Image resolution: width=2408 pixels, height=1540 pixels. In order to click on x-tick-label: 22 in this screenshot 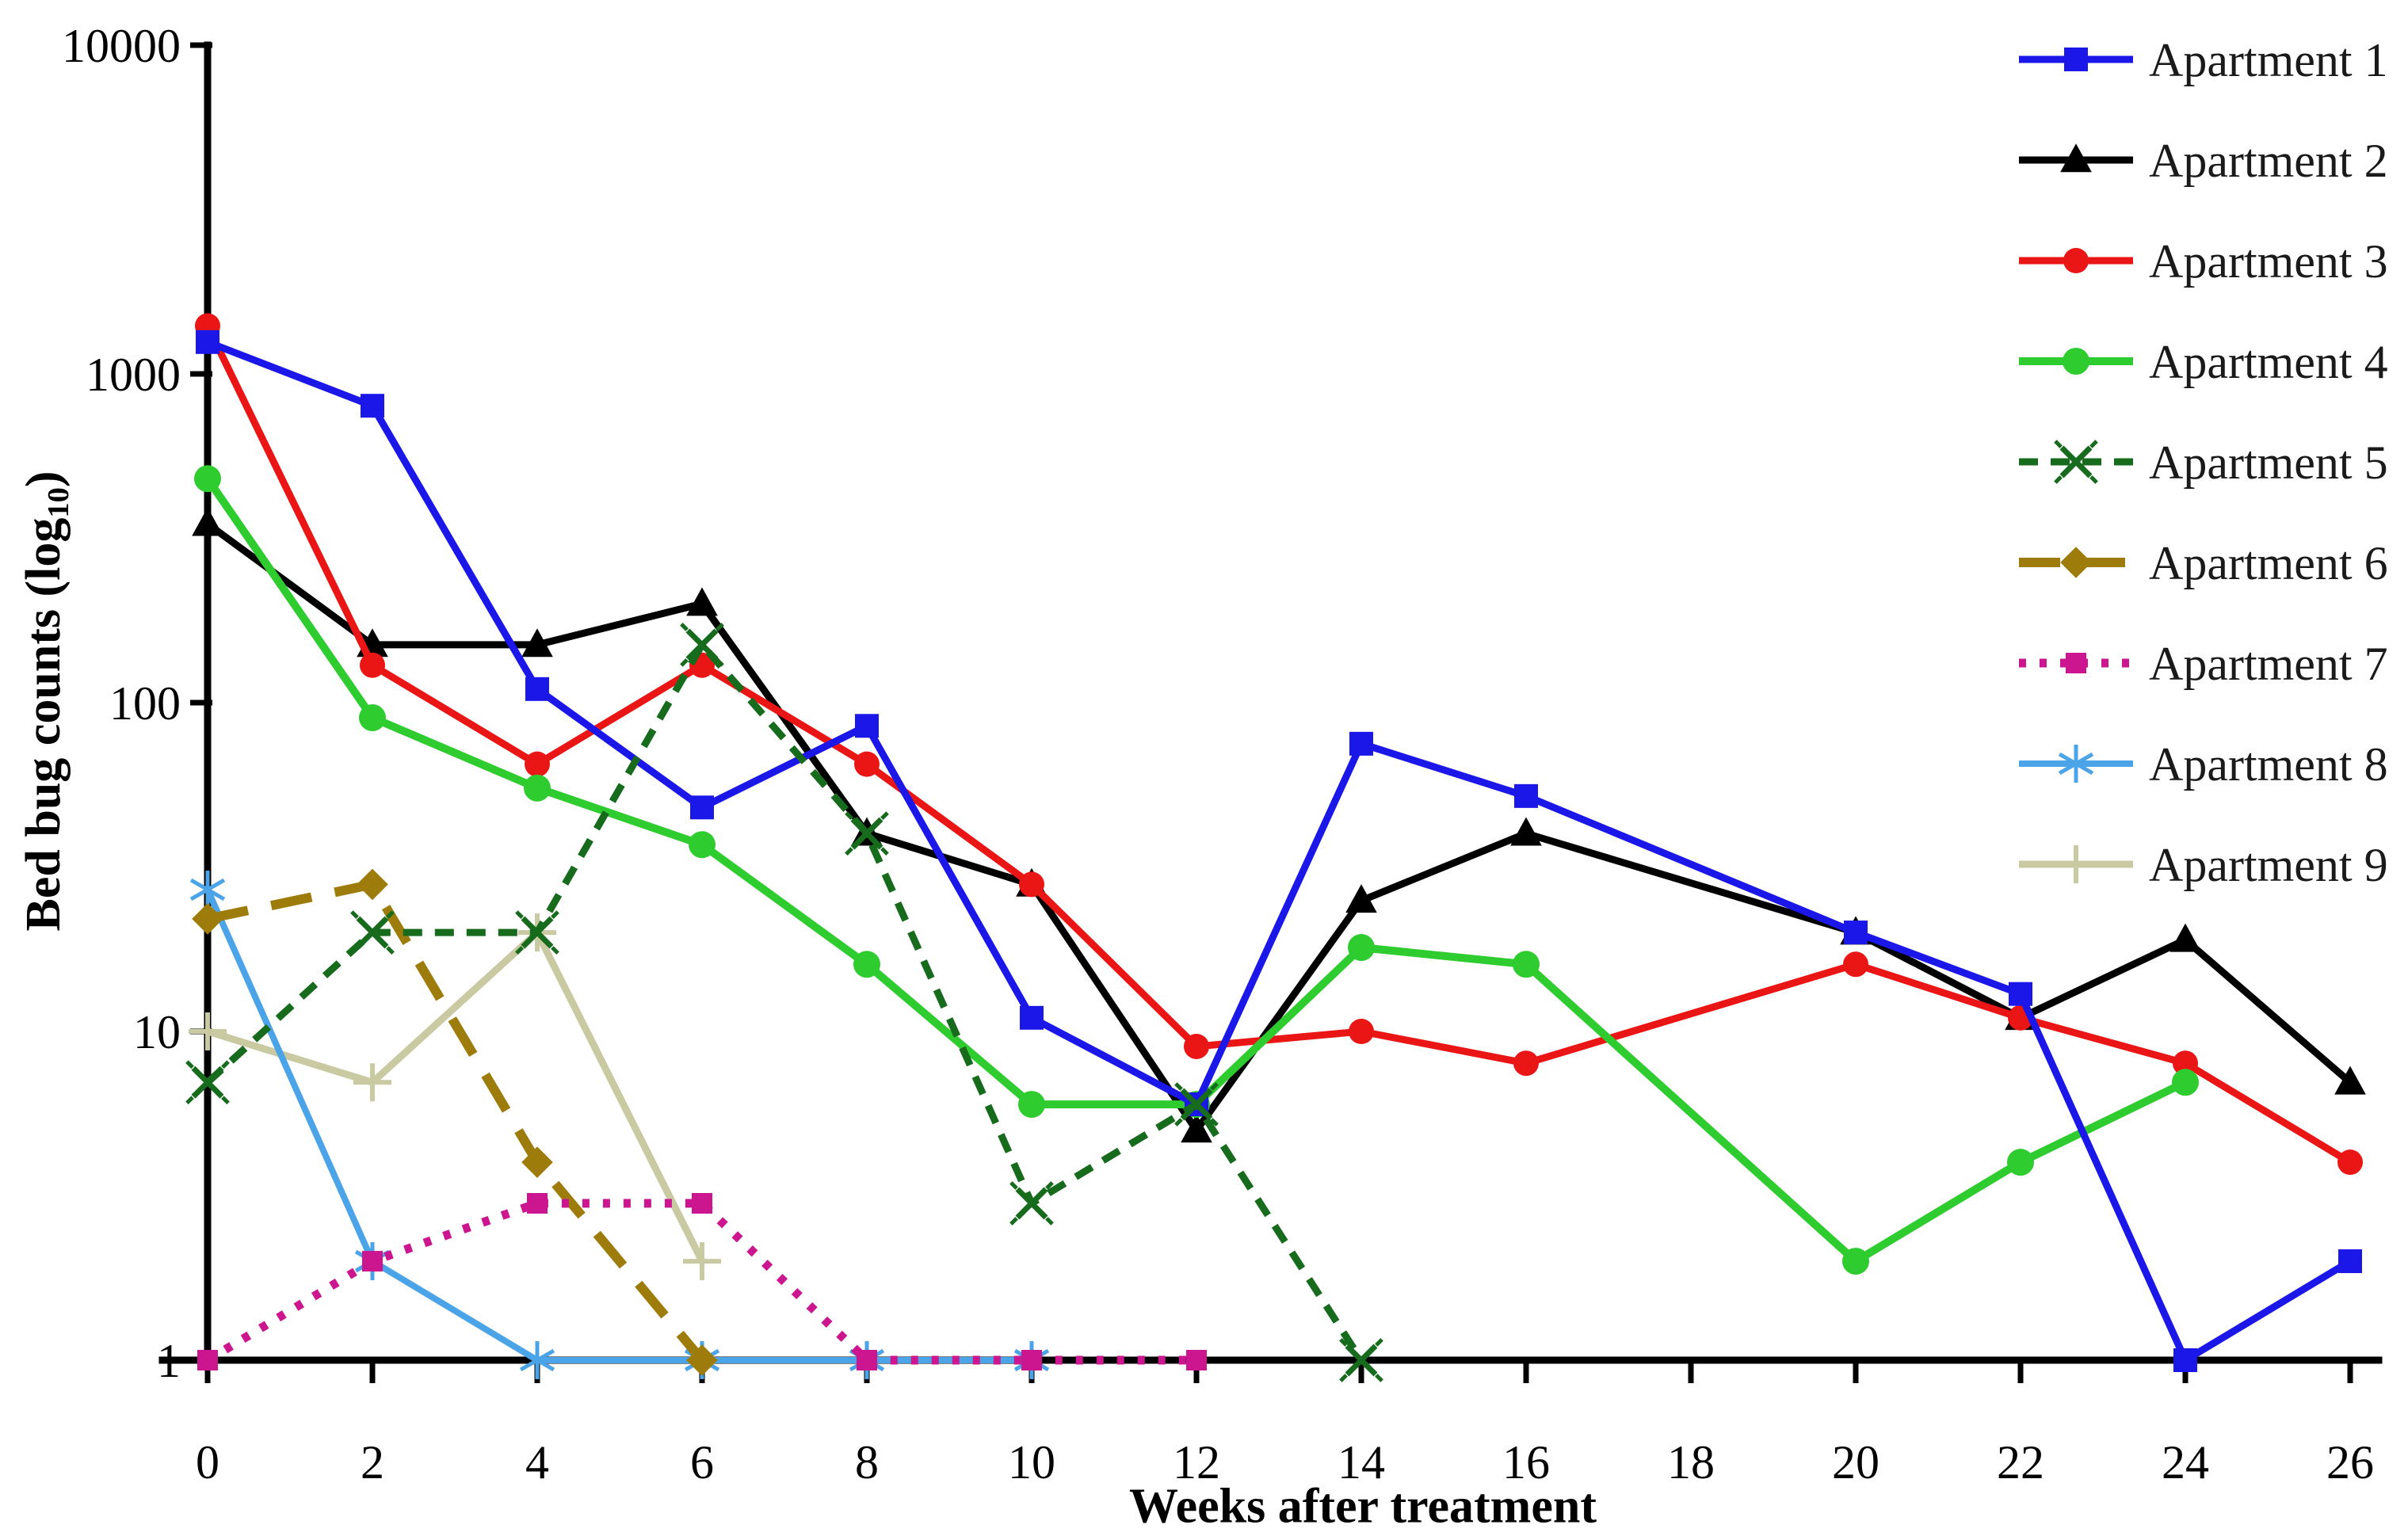, I will do `click(2020, 1462)`.